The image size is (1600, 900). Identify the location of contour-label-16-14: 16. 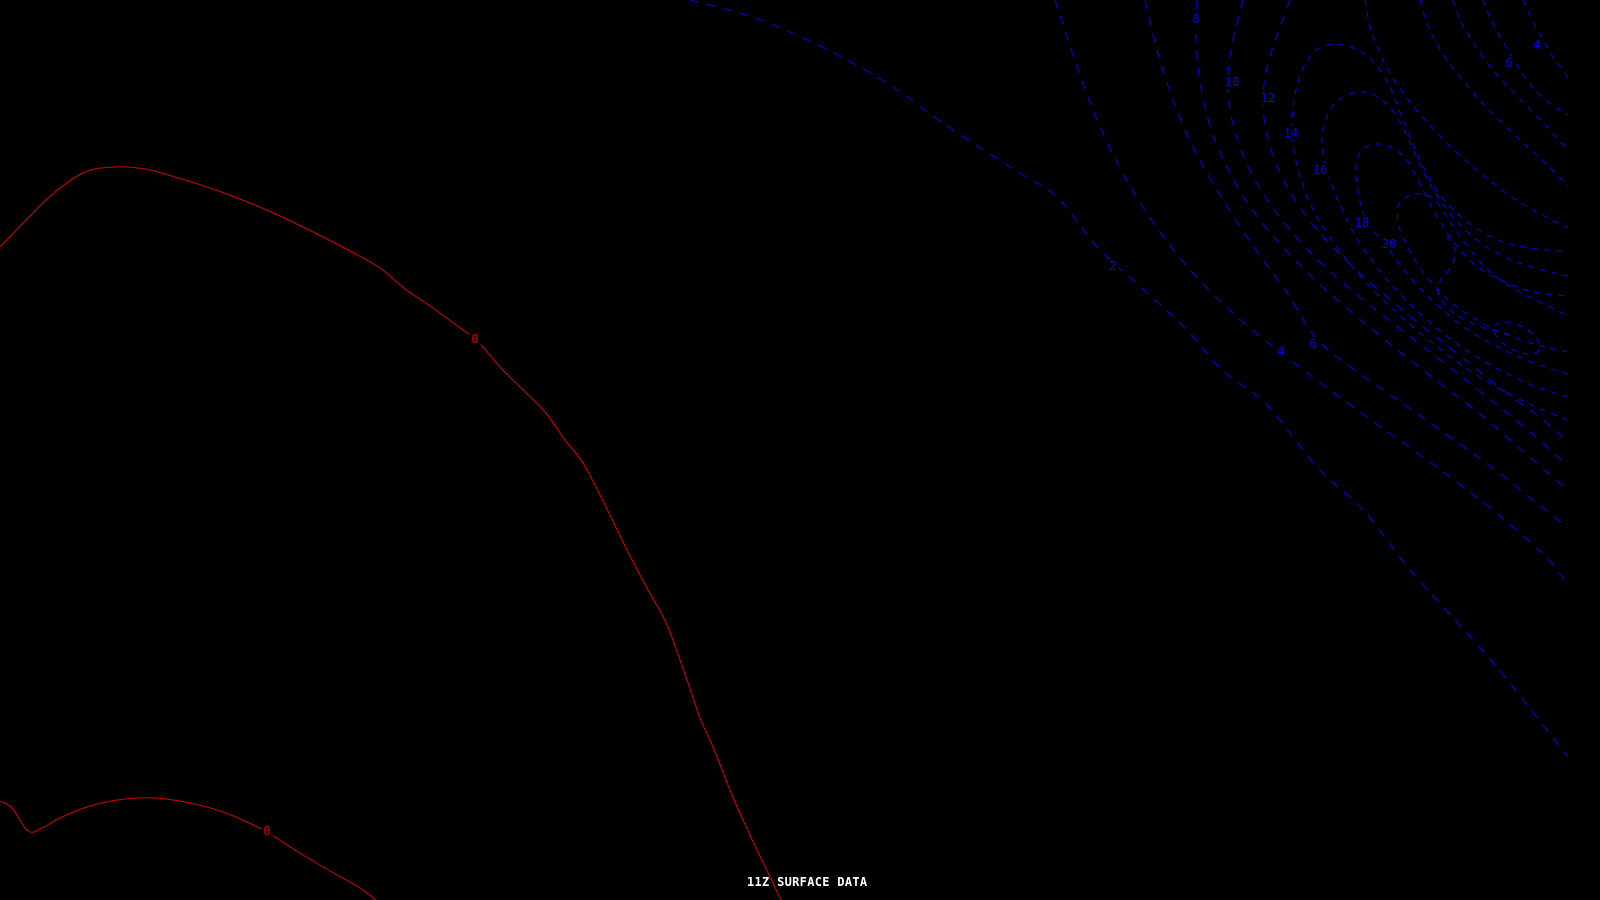
(1320, 170).